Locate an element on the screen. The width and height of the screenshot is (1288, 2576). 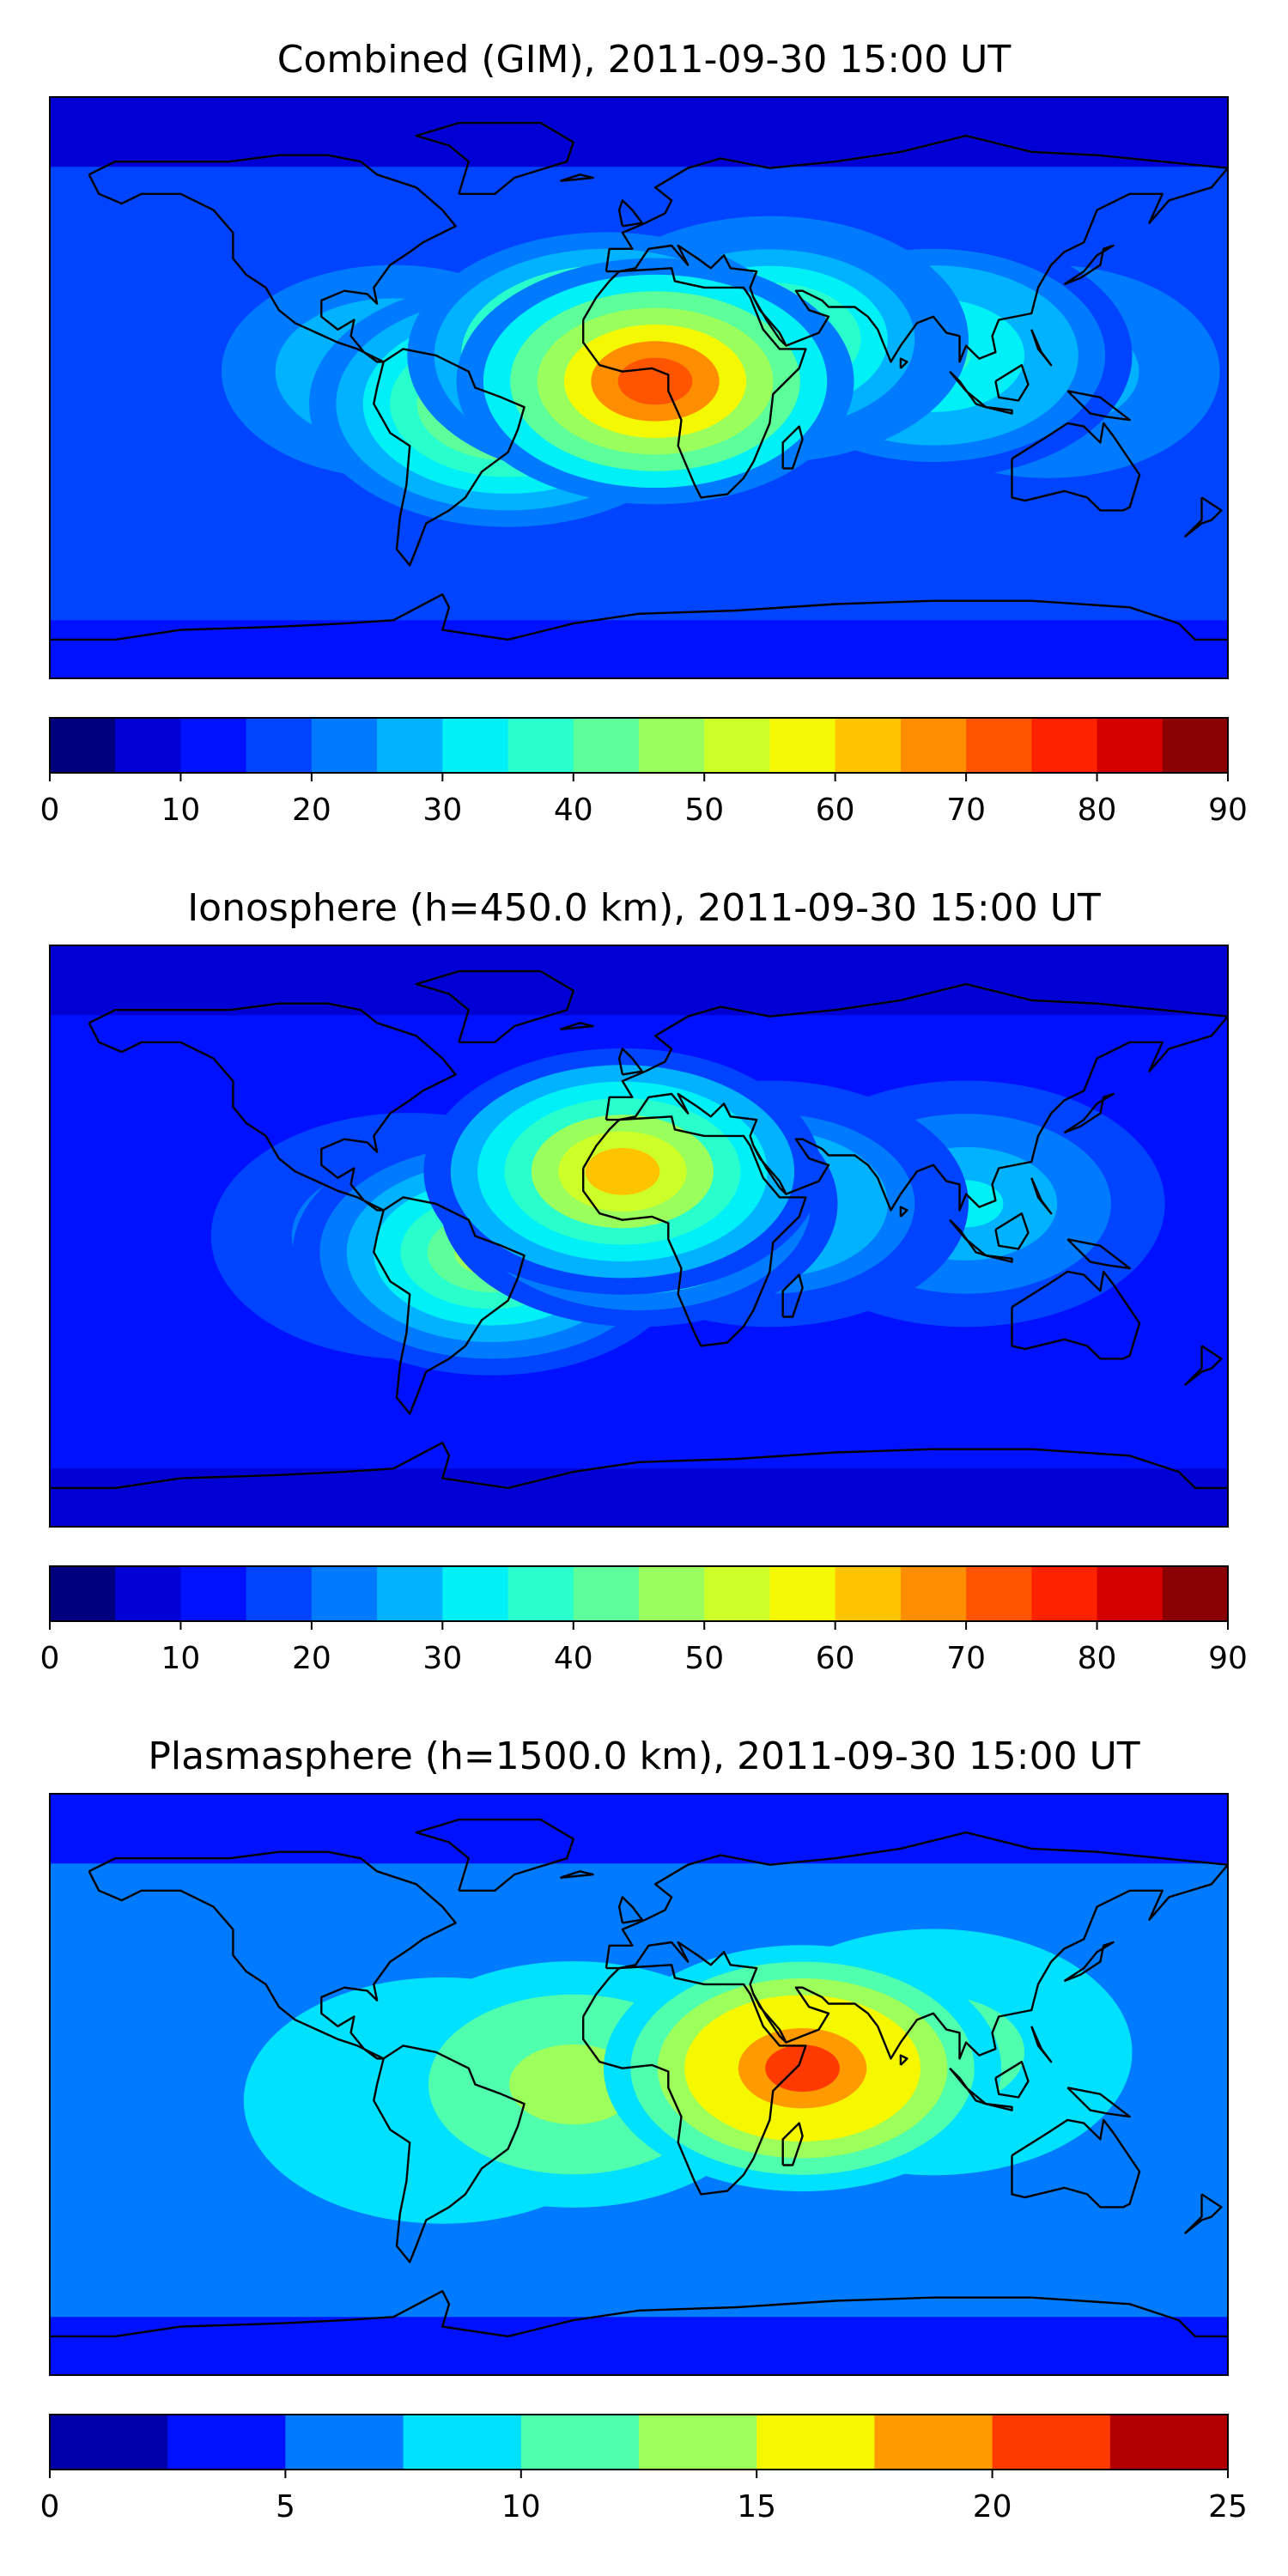
colorbar-tick-label-4: 15 is located at coordinates (757, 2507).